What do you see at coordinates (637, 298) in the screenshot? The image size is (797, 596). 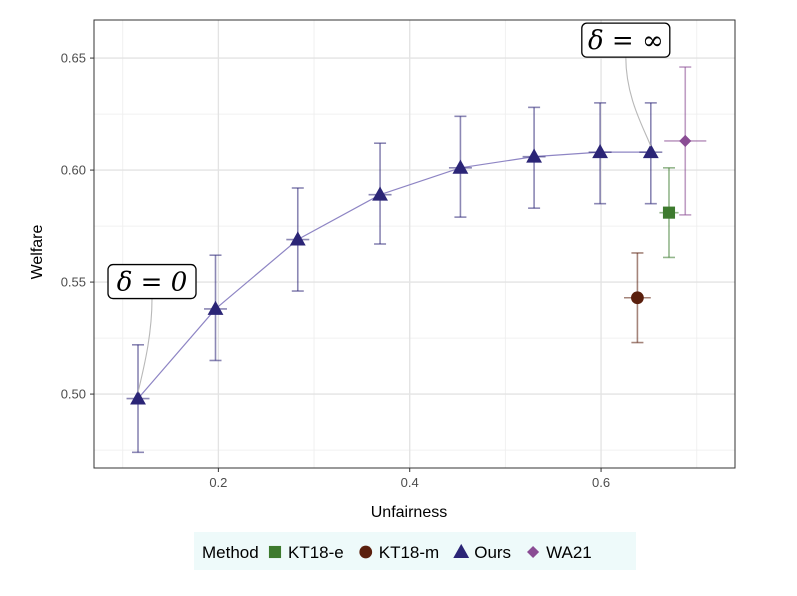 I see `data-point-kt18-m` at bounding box center [637, 298].